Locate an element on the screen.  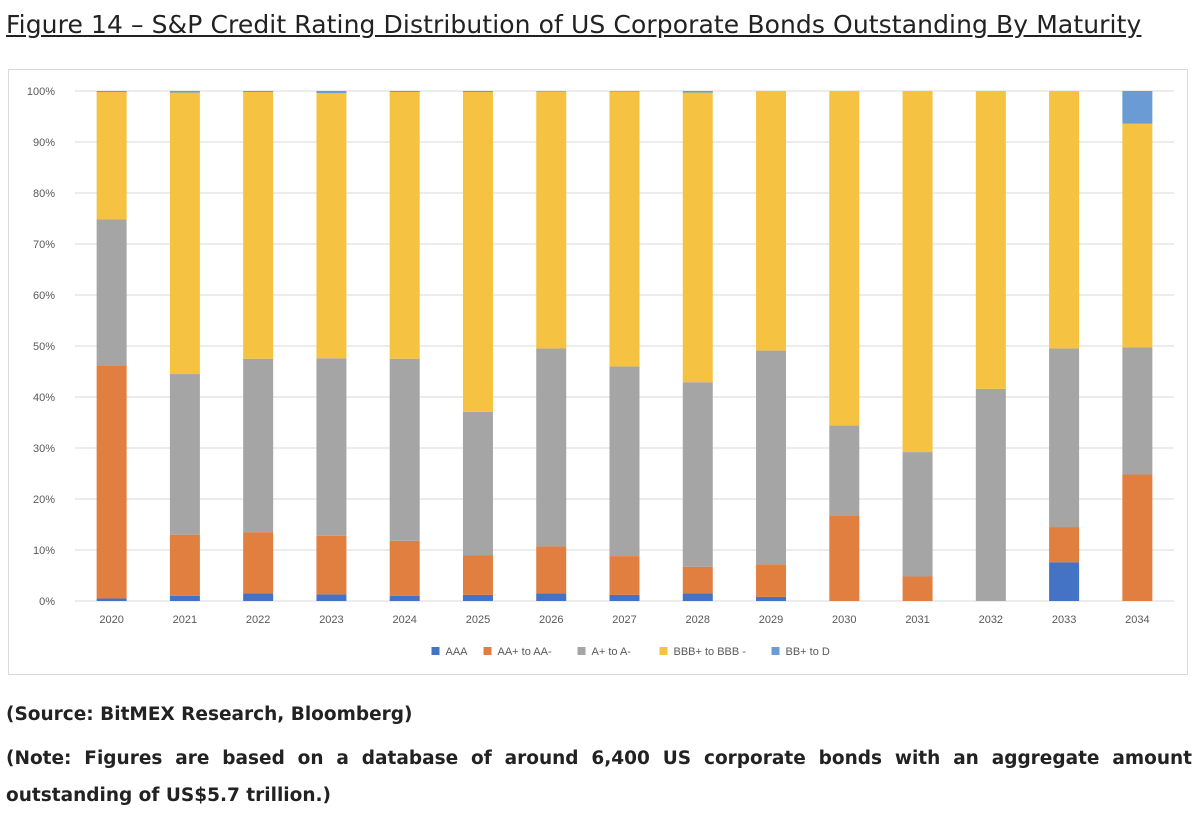
y-tick-label: 60% is located at coordinates (44, 296).